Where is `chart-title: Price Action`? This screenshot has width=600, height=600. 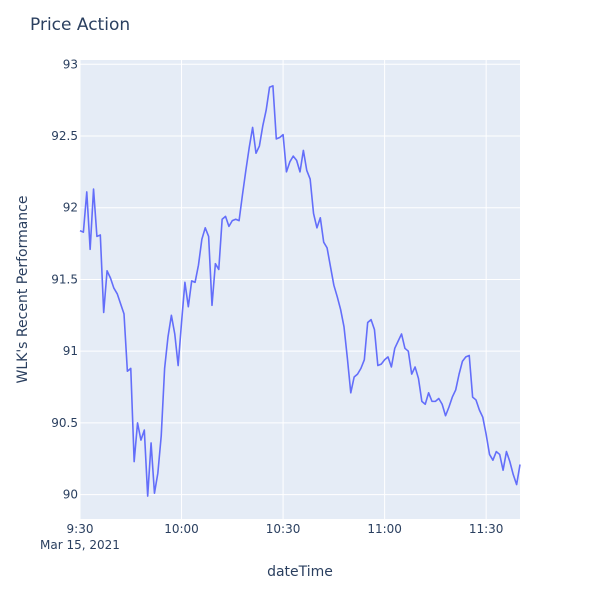 chart-title: Price Action is located at coordinates (80, 25).